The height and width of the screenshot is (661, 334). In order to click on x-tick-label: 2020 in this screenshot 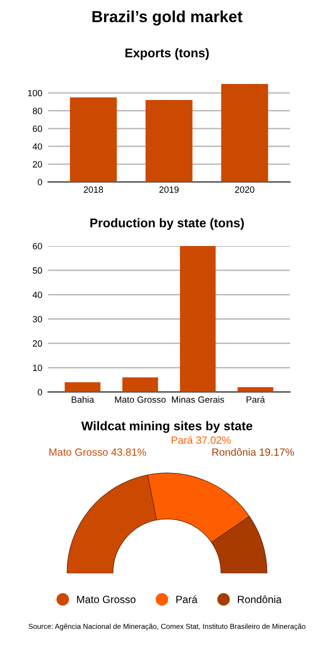, I will do `click(244, 189)`.